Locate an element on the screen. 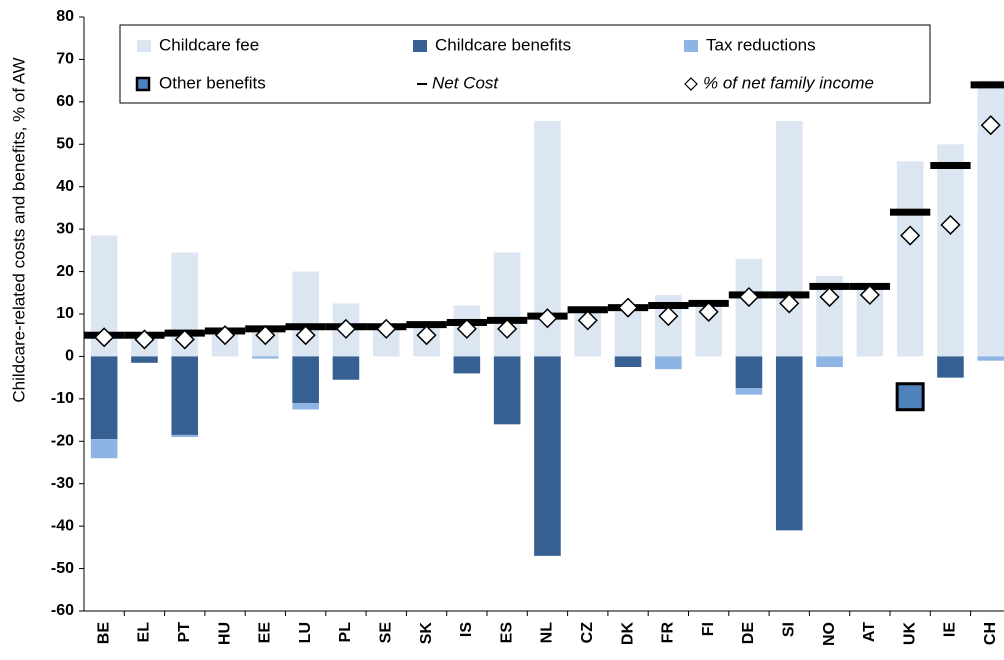 This screenshot has width=1004, height=660. x-tick-label: EL is located at coordinates (144, 632).